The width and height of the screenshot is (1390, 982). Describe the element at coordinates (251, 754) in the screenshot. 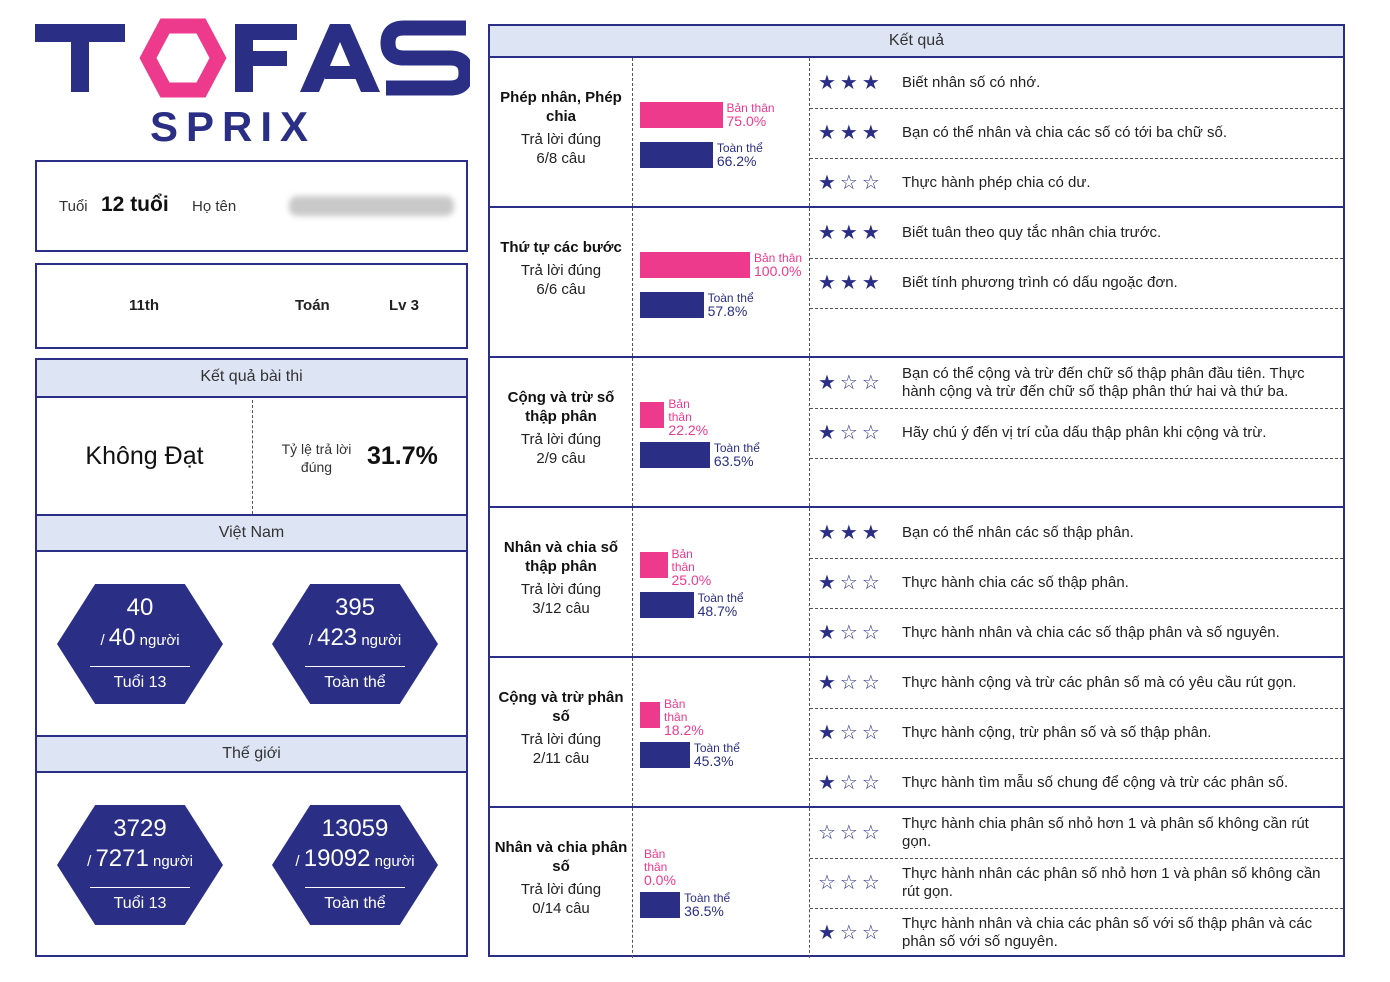

I see `world-header: Thế giới` at that location.